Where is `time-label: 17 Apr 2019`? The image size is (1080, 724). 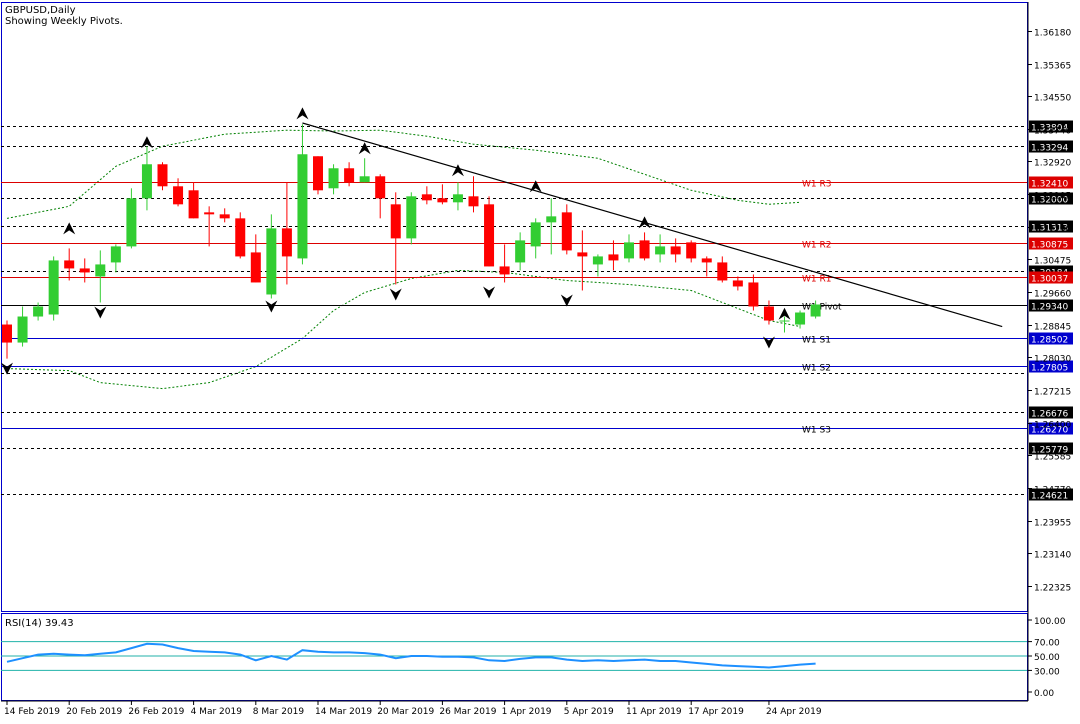 time-label: 17 Apr 2019 is located at coordinates (716, 712).